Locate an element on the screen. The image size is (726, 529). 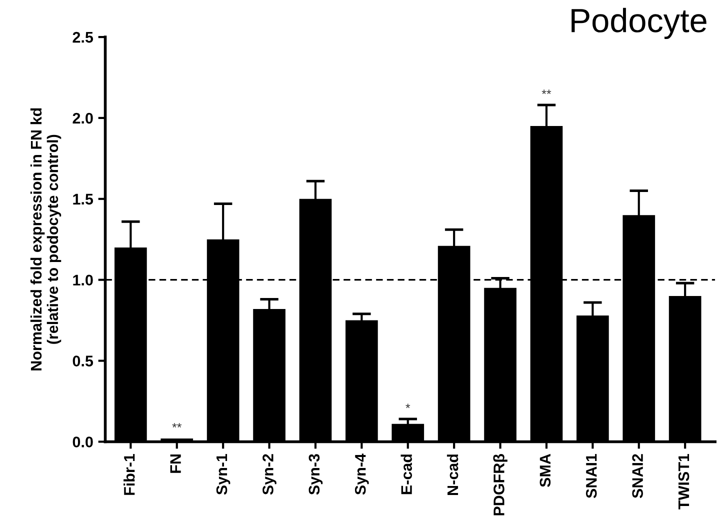
x-tick-label: Syn-1 is located at coordinates (223, 474).